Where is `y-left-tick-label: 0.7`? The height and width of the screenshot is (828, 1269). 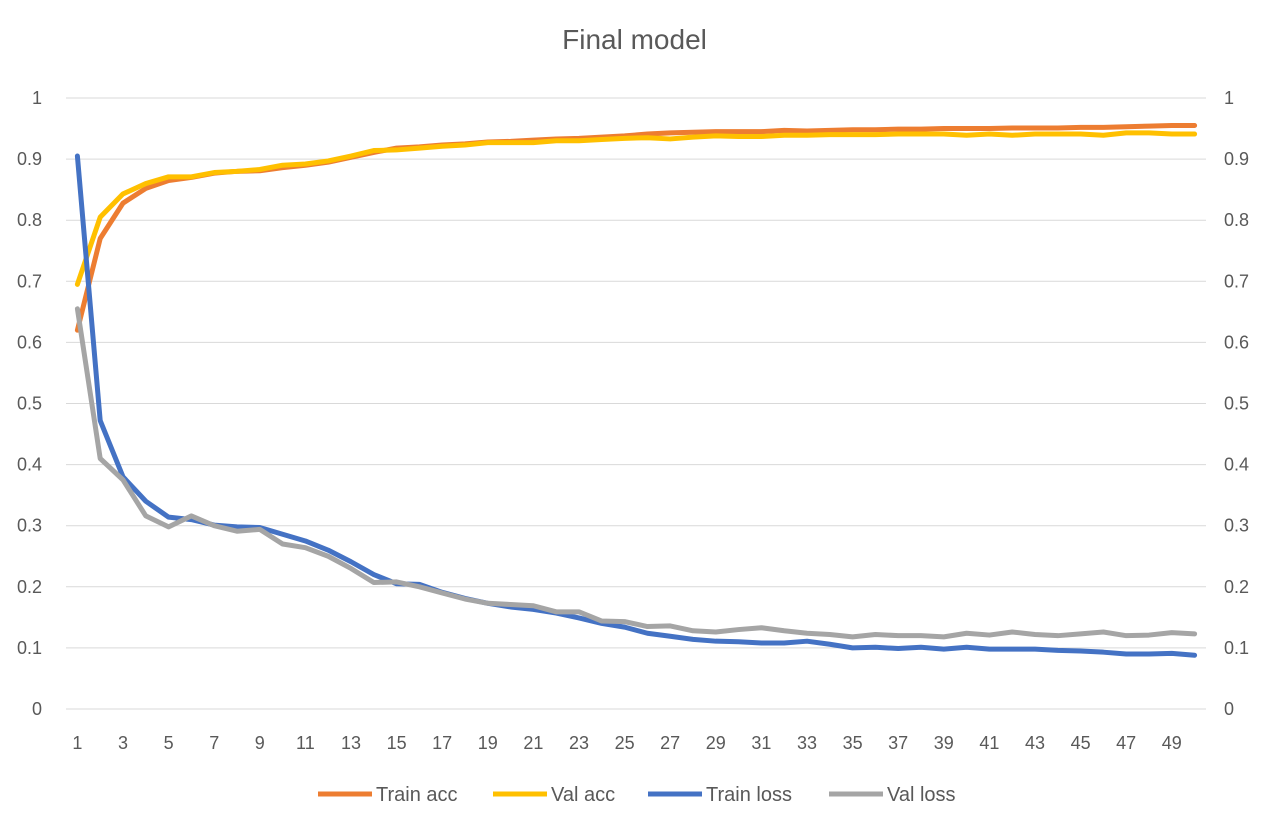
y-left-tick-label: 0.7 is located at coordinates (29, 281).